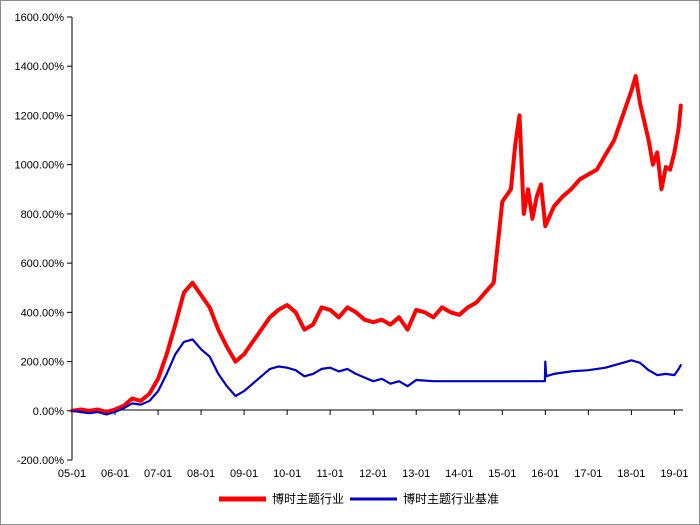  Describe the element at coordinates (39, 18) in the screenshot. I see `y-tick-label: 1600.00%` at that location.